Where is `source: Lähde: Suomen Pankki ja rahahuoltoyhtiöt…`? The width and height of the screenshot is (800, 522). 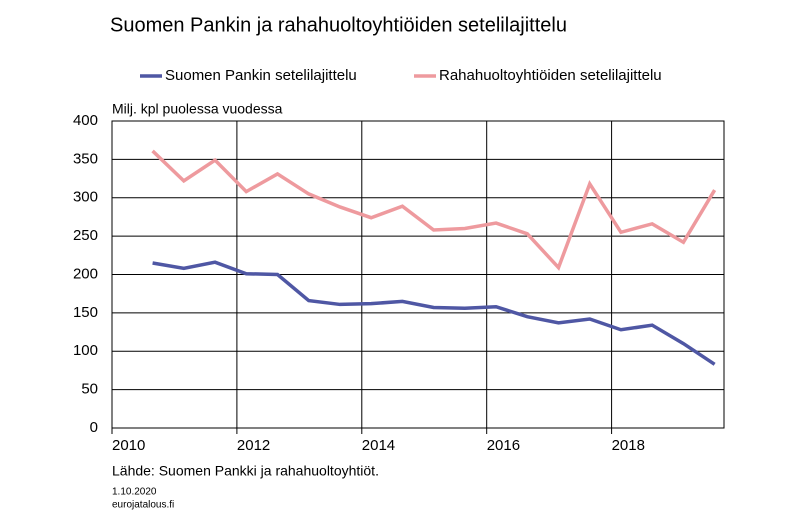 source: Lähde: Suomen Pankki ja rahahuoltoyhtiöt… is located at coordinates (245, 471).